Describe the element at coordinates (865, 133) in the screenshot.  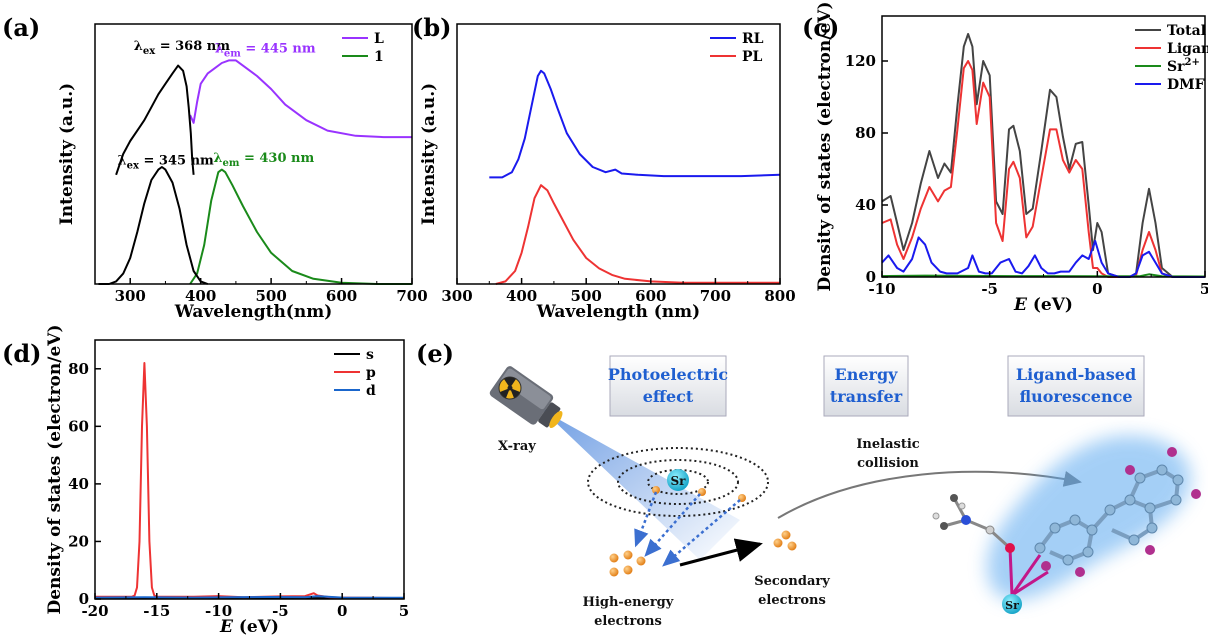
I see `y-tick-label-2-2: 80` at that location.